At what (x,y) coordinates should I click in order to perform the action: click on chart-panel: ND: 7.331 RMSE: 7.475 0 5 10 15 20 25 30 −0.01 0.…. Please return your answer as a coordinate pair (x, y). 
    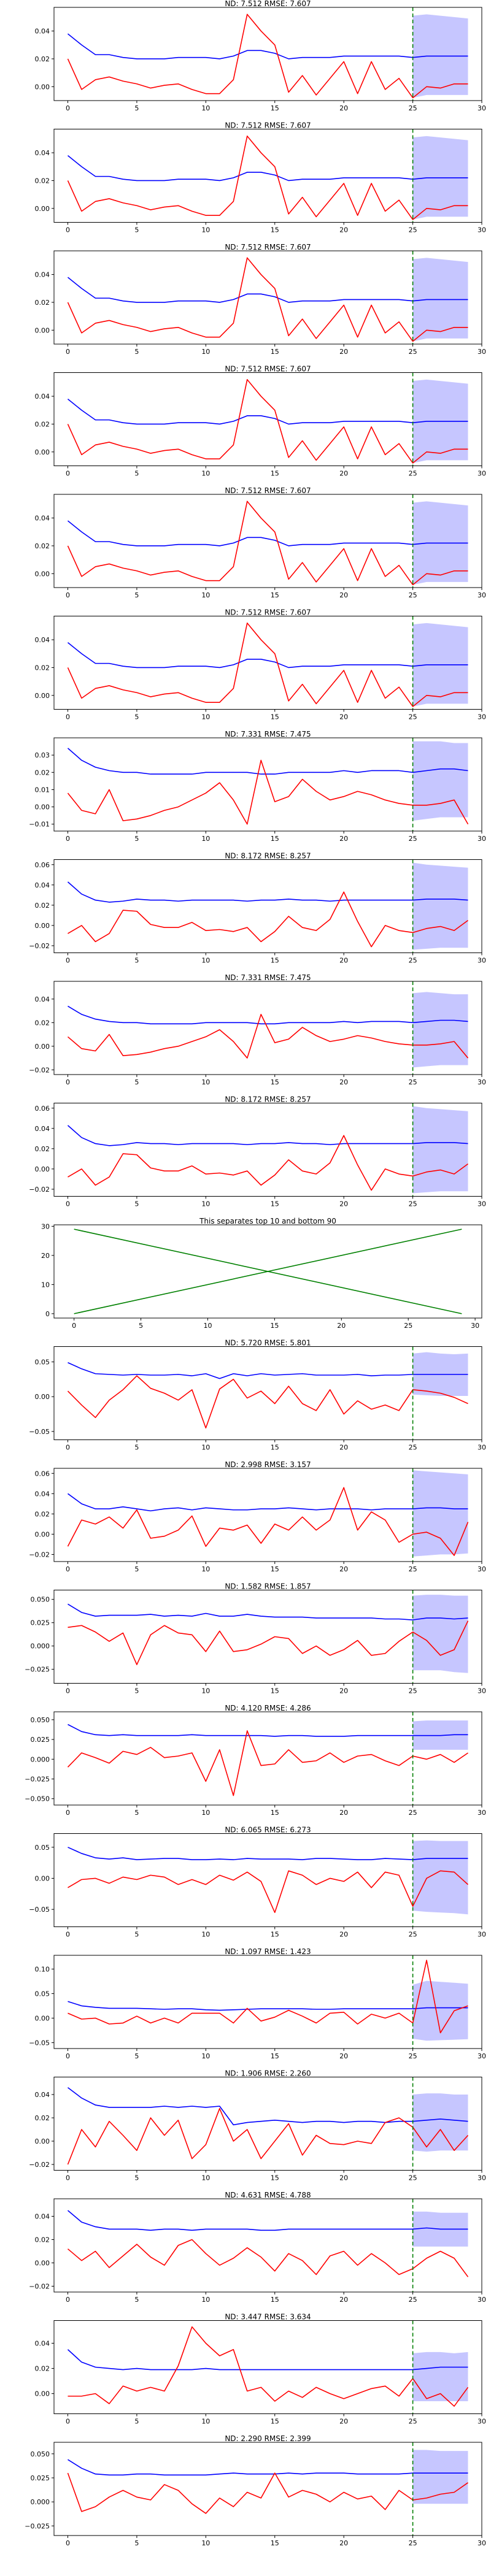
    Looking at the image, I should click on (258, 786).